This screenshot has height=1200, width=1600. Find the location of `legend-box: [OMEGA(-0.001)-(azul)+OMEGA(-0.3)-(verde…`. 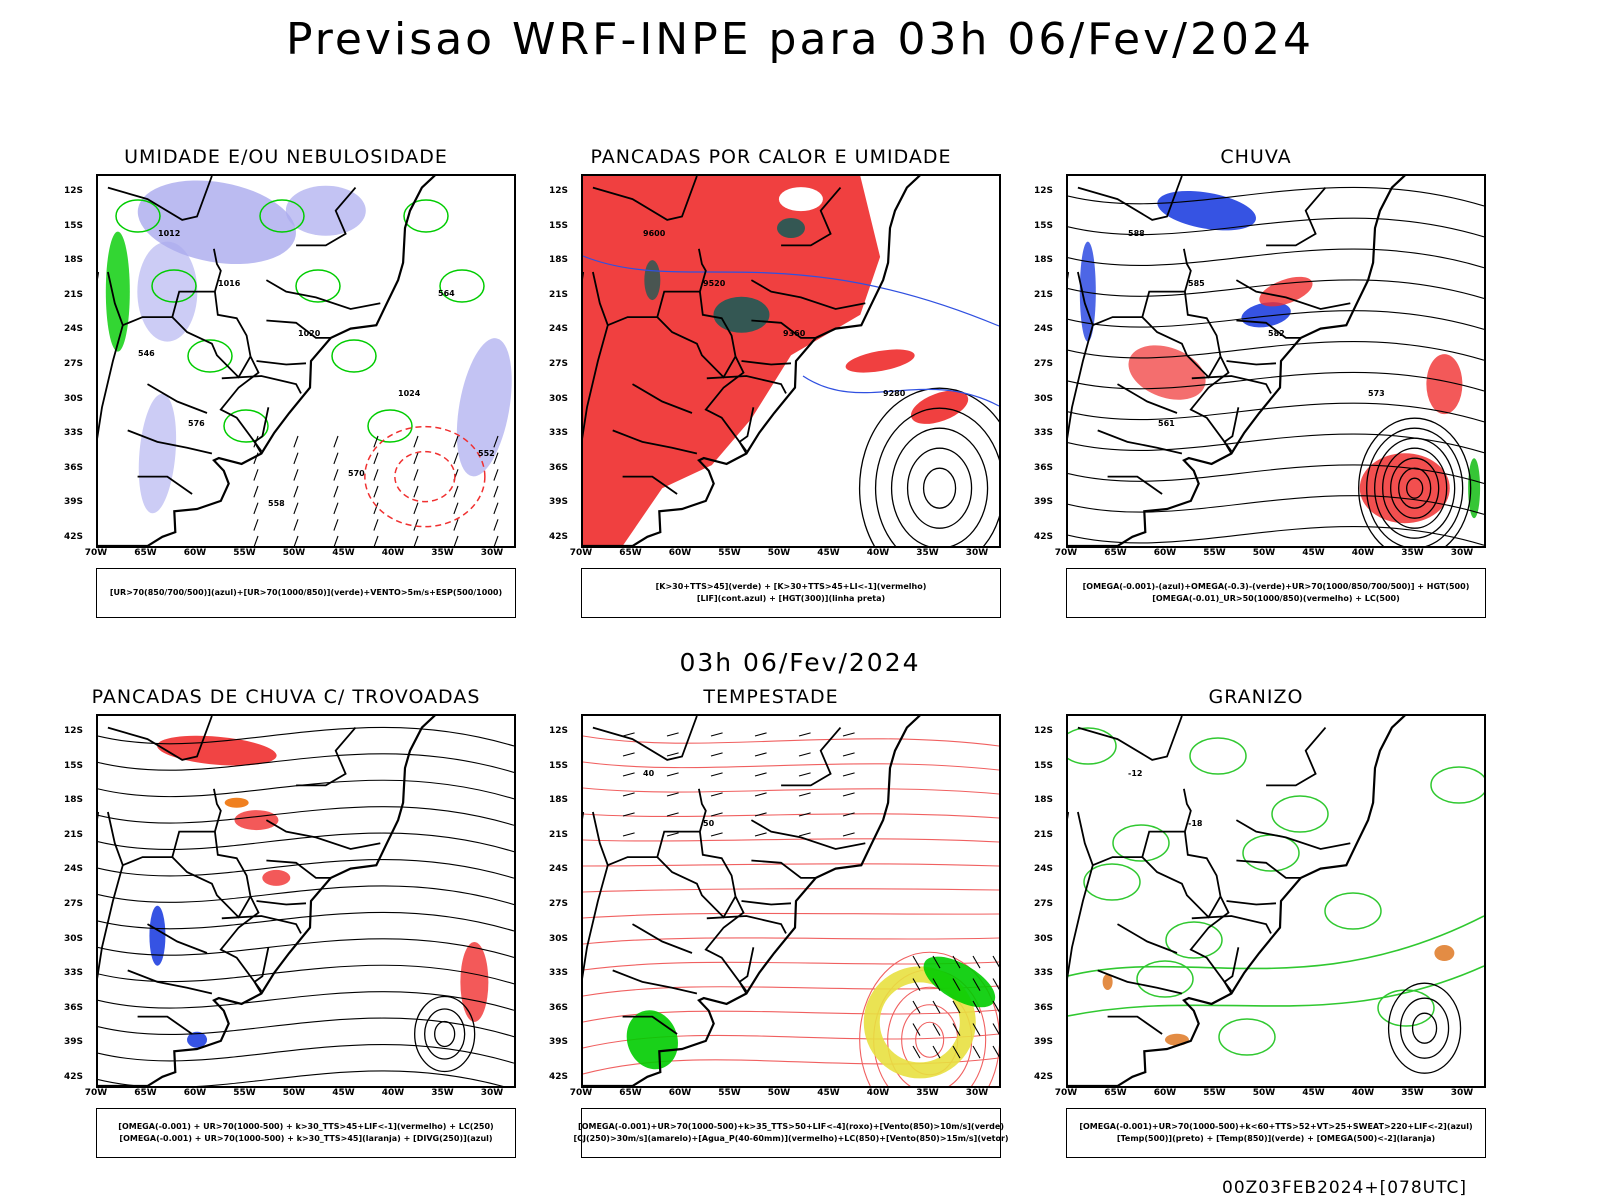

legend-box: [OMEGA(-0.001)-(azul)+OMEGA(-0.3)-(verde… is located at coordinates (1276, 593).